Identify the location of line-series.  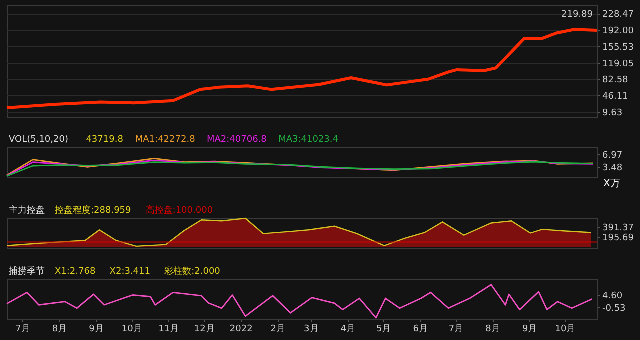
(299, 301).